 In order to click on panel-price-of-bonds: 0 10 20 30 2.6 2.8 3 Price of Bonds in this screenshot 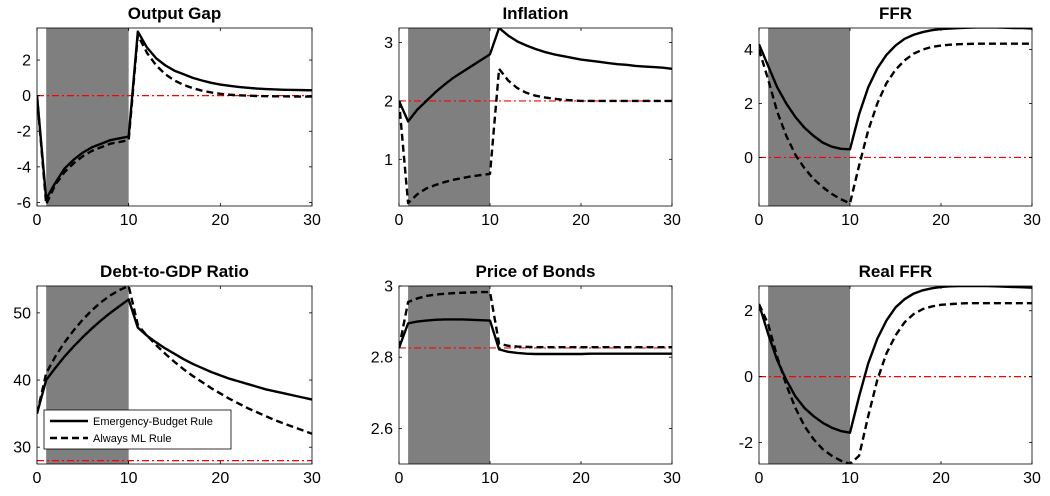, I will do `click(526, 374)`.